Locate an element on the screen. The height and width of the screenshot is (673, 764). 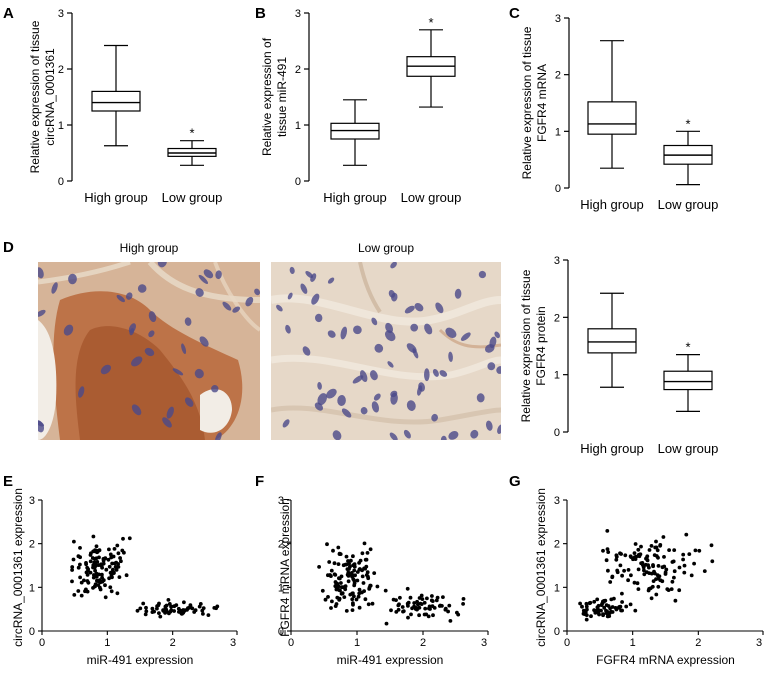
photo-title-low-group: Low group is located at coordinates (386, 248).